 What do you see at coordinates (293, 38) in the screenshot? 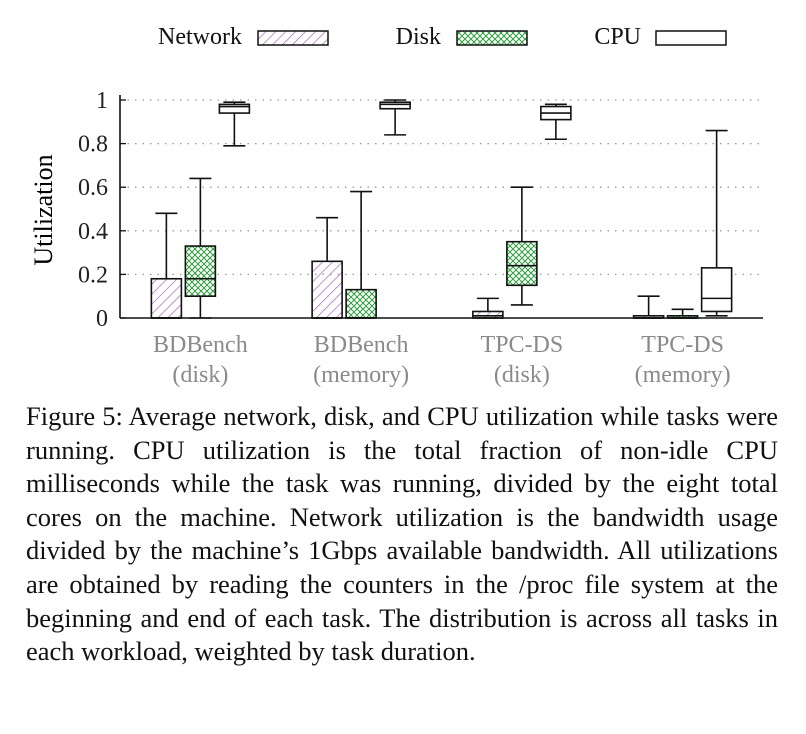
I see `legend-swatch-network` at bounding box center [293, 38].